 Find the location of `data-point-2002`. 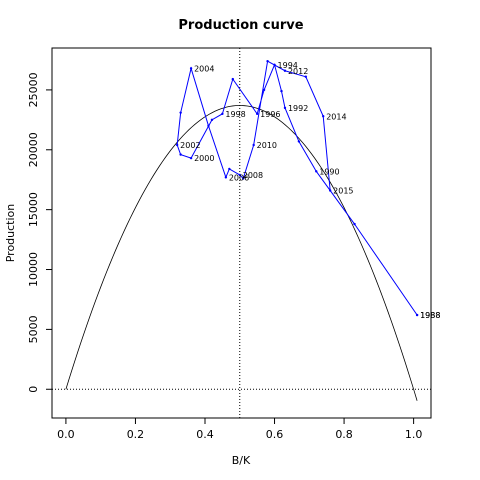

data-point-2002 is located at coordinates (177, 145).